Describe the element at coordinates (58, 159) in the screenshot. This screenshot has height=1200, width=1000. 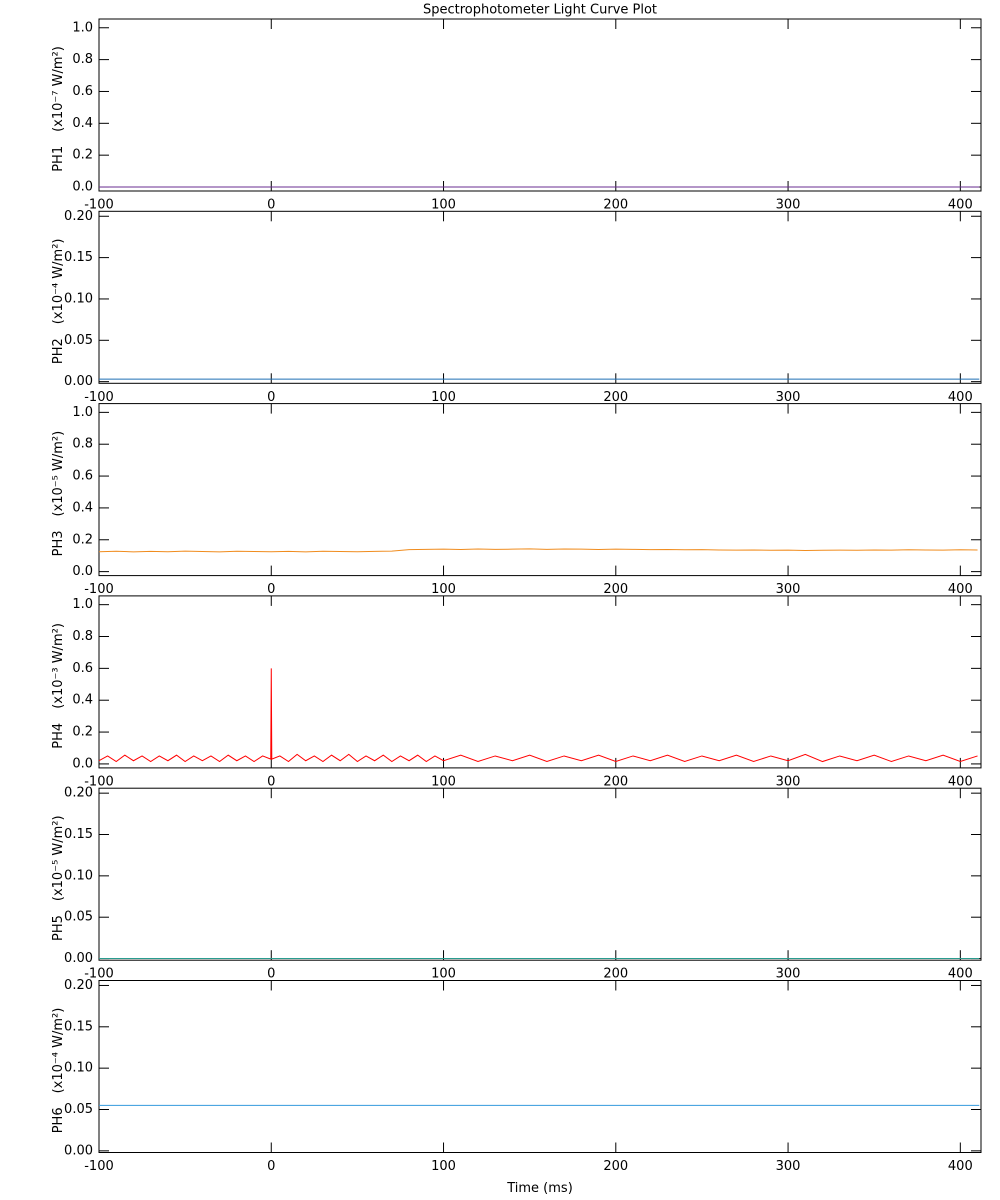
I see `y-axis-name: PH1` at that location.